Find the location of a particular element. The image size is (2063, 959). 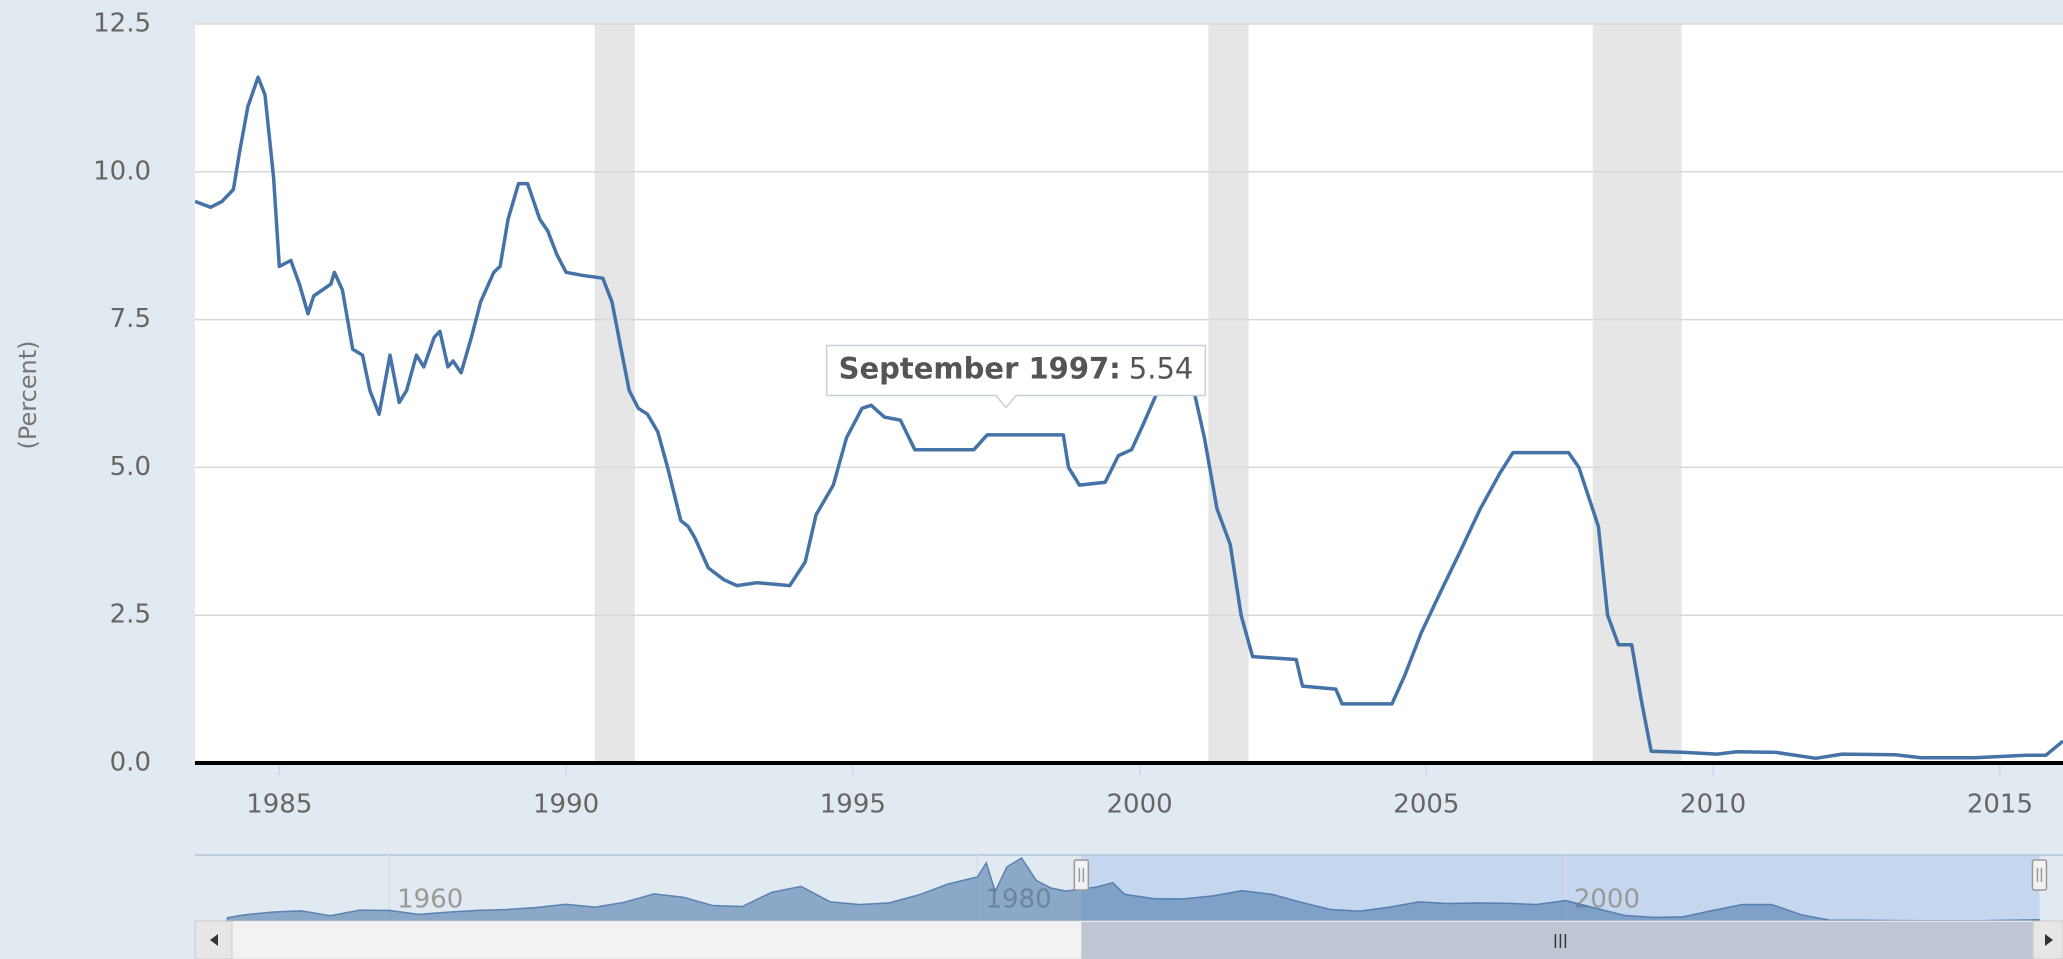

y-tick-label: 10.0 is located at coordinates (122, 171).